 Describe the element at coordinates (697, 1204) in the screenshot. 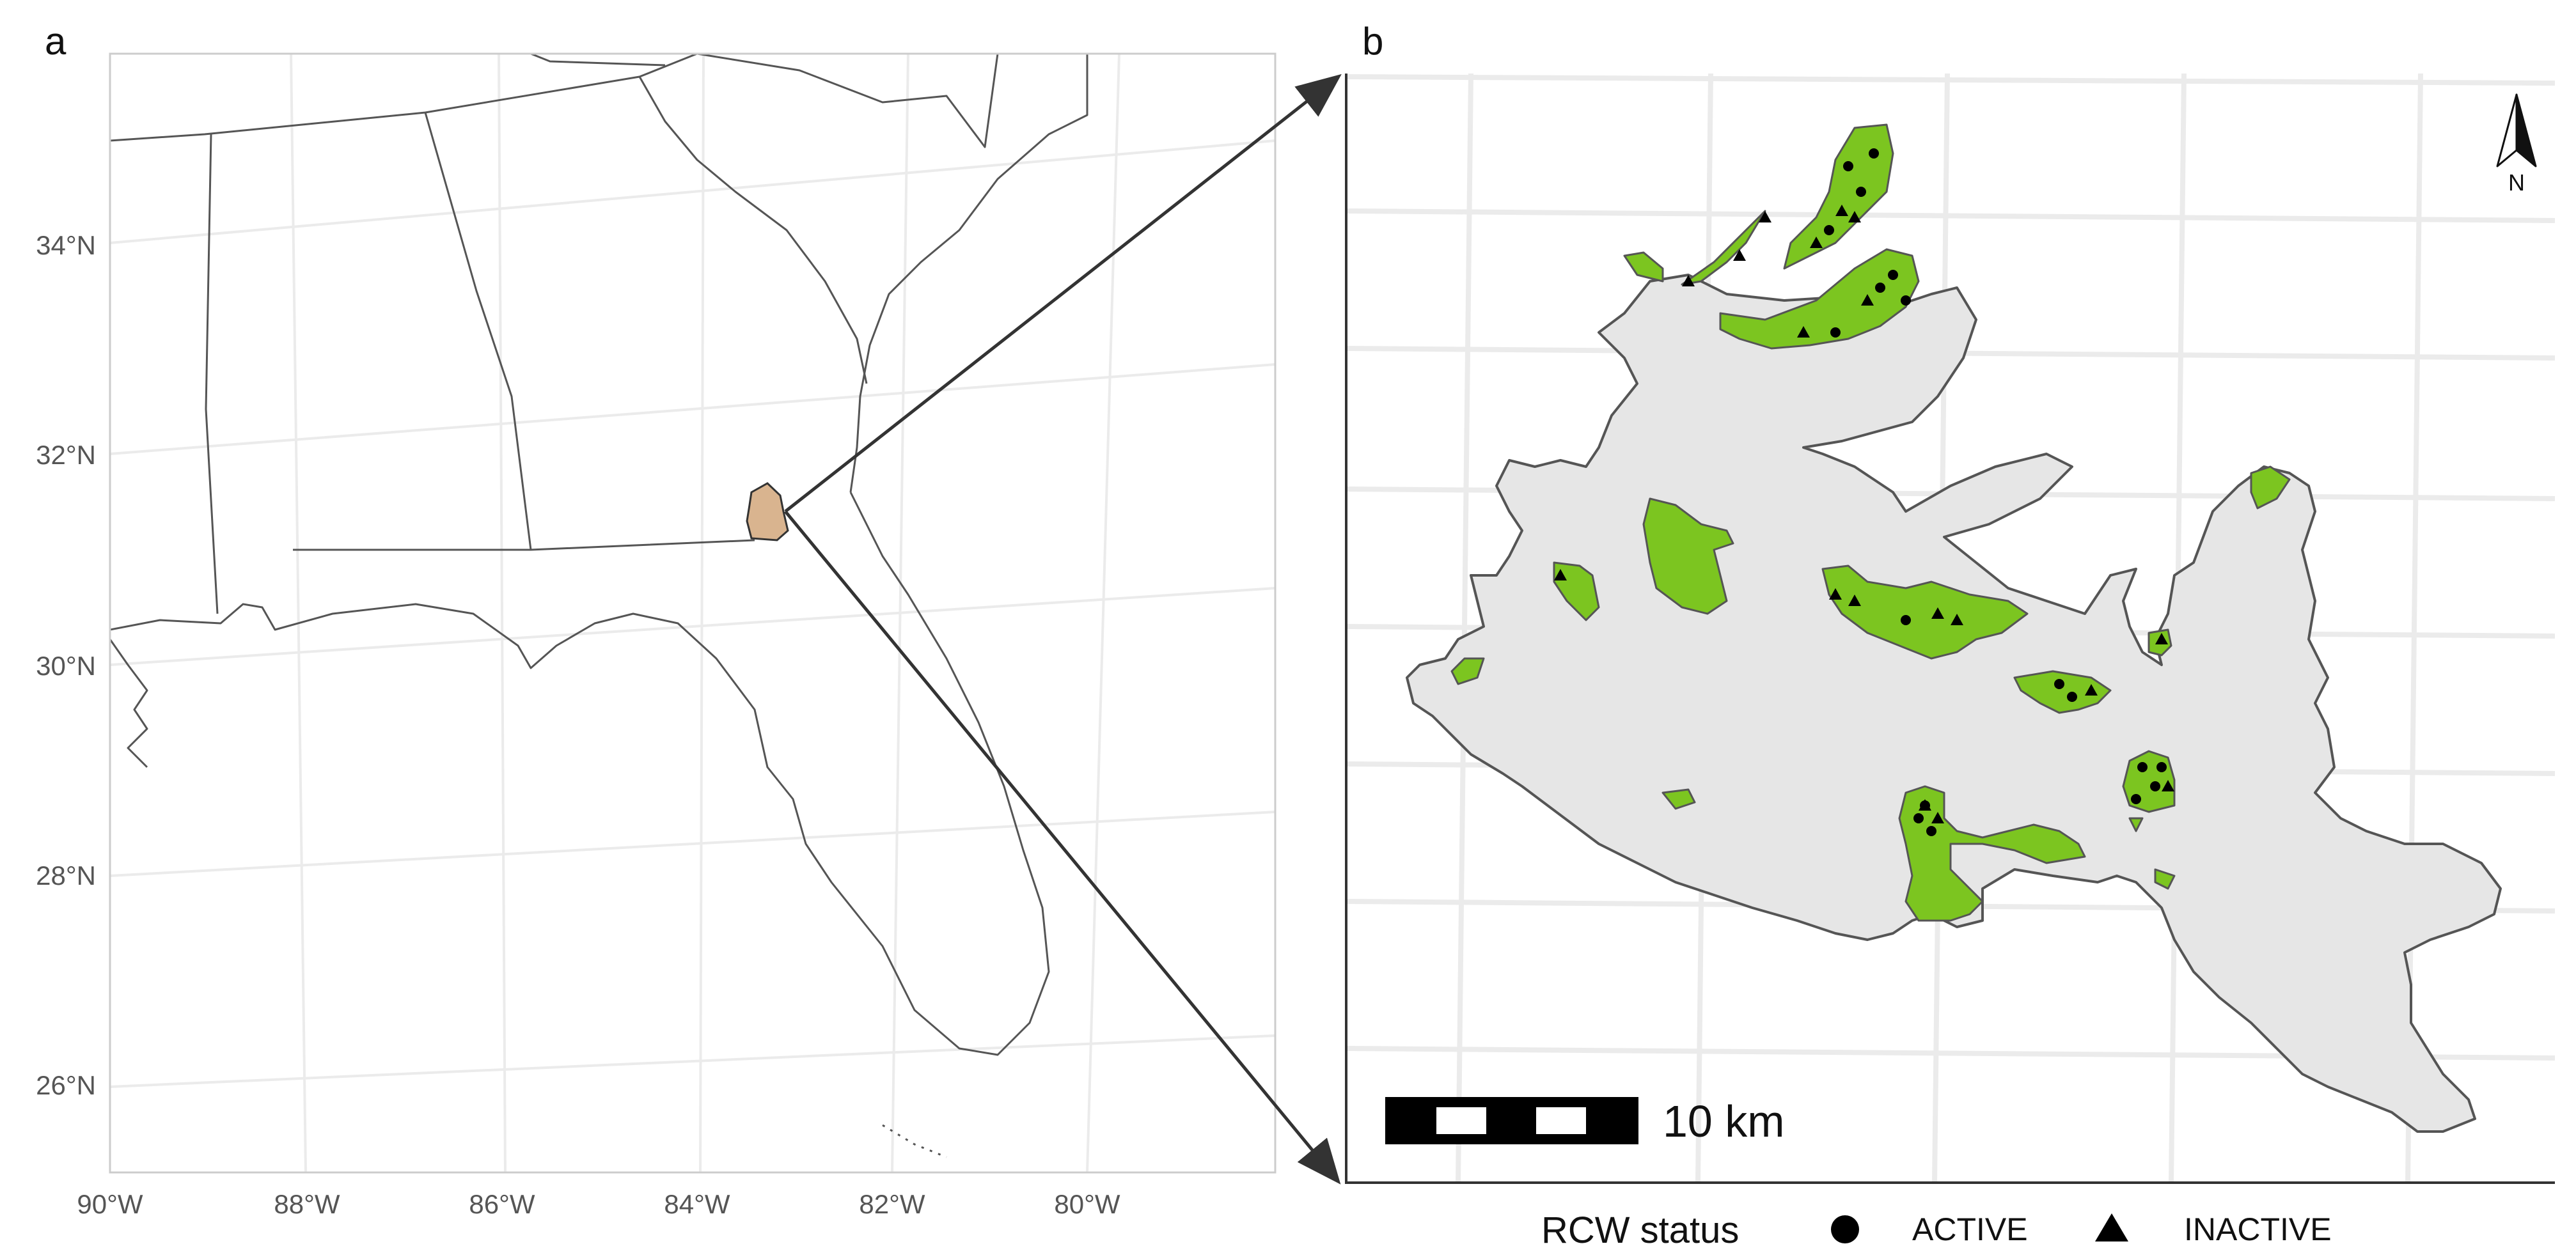

I see `lon-tick-84w: 84°W` at that location.